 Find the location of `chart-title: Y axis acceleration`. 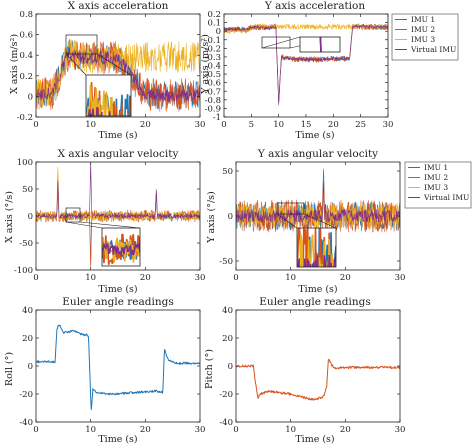

chart-title: Y axis acceleration is located at coordinates (315, 6).